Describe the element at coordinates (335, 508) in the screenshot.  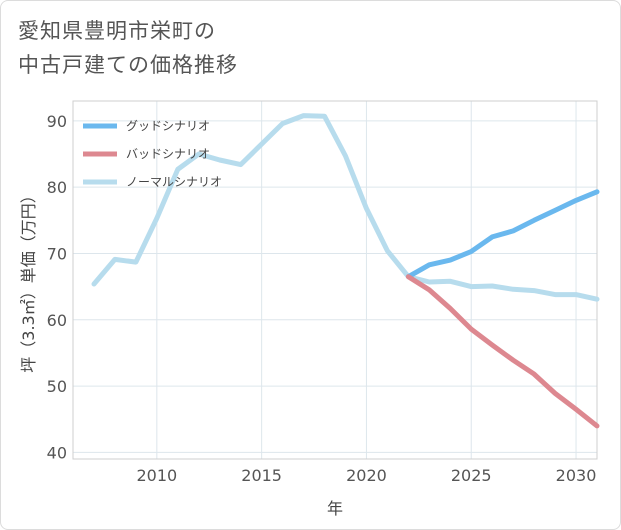
I see `x-axis-title: 年` at that location.